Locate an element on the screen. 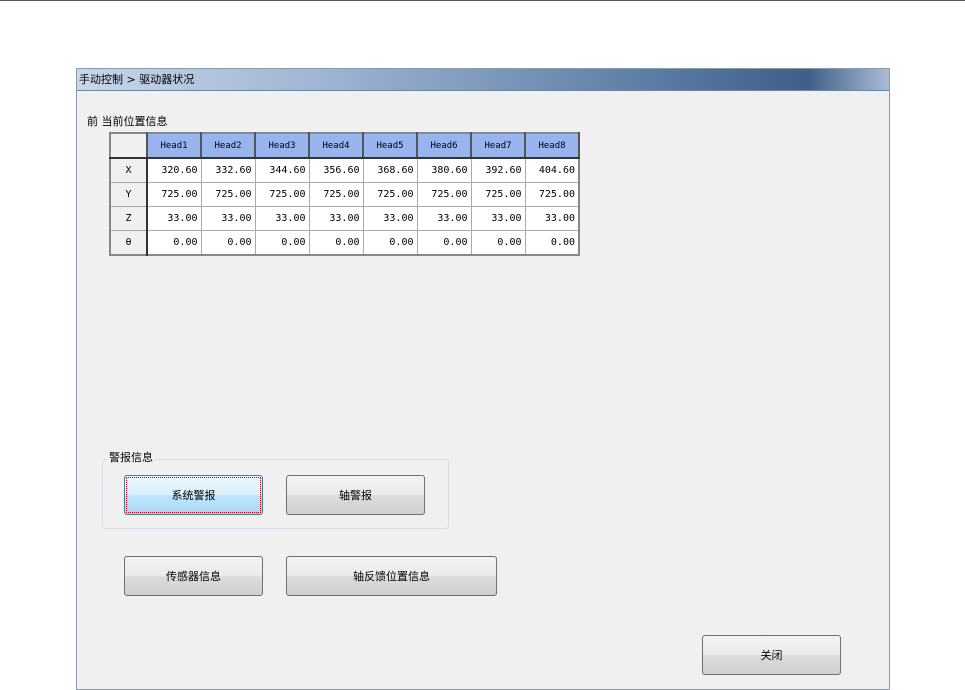  alarm-group is located at coordinates (275, 494).